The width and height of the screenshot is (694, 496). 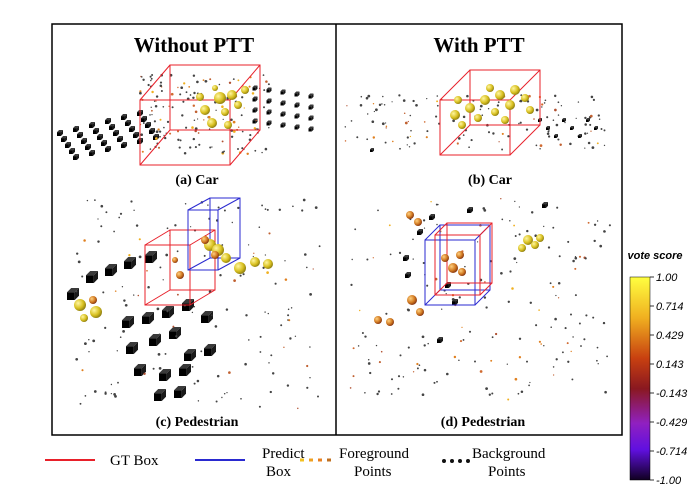 I want to click on legend-background-label-line2: Points, so click(x=507, y=472).